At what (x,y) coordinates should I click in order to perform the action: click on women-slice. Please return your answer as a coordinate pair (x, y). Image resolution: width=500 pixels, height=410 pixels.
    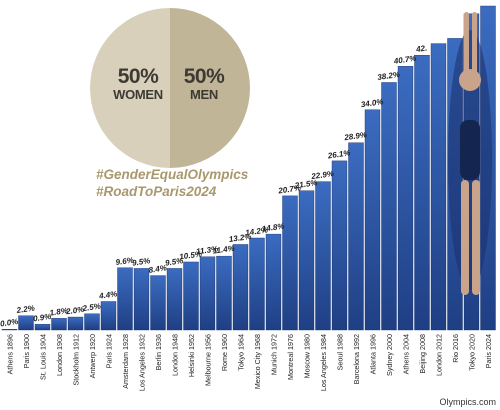
    Looking at the image, I should click on (130, 88).